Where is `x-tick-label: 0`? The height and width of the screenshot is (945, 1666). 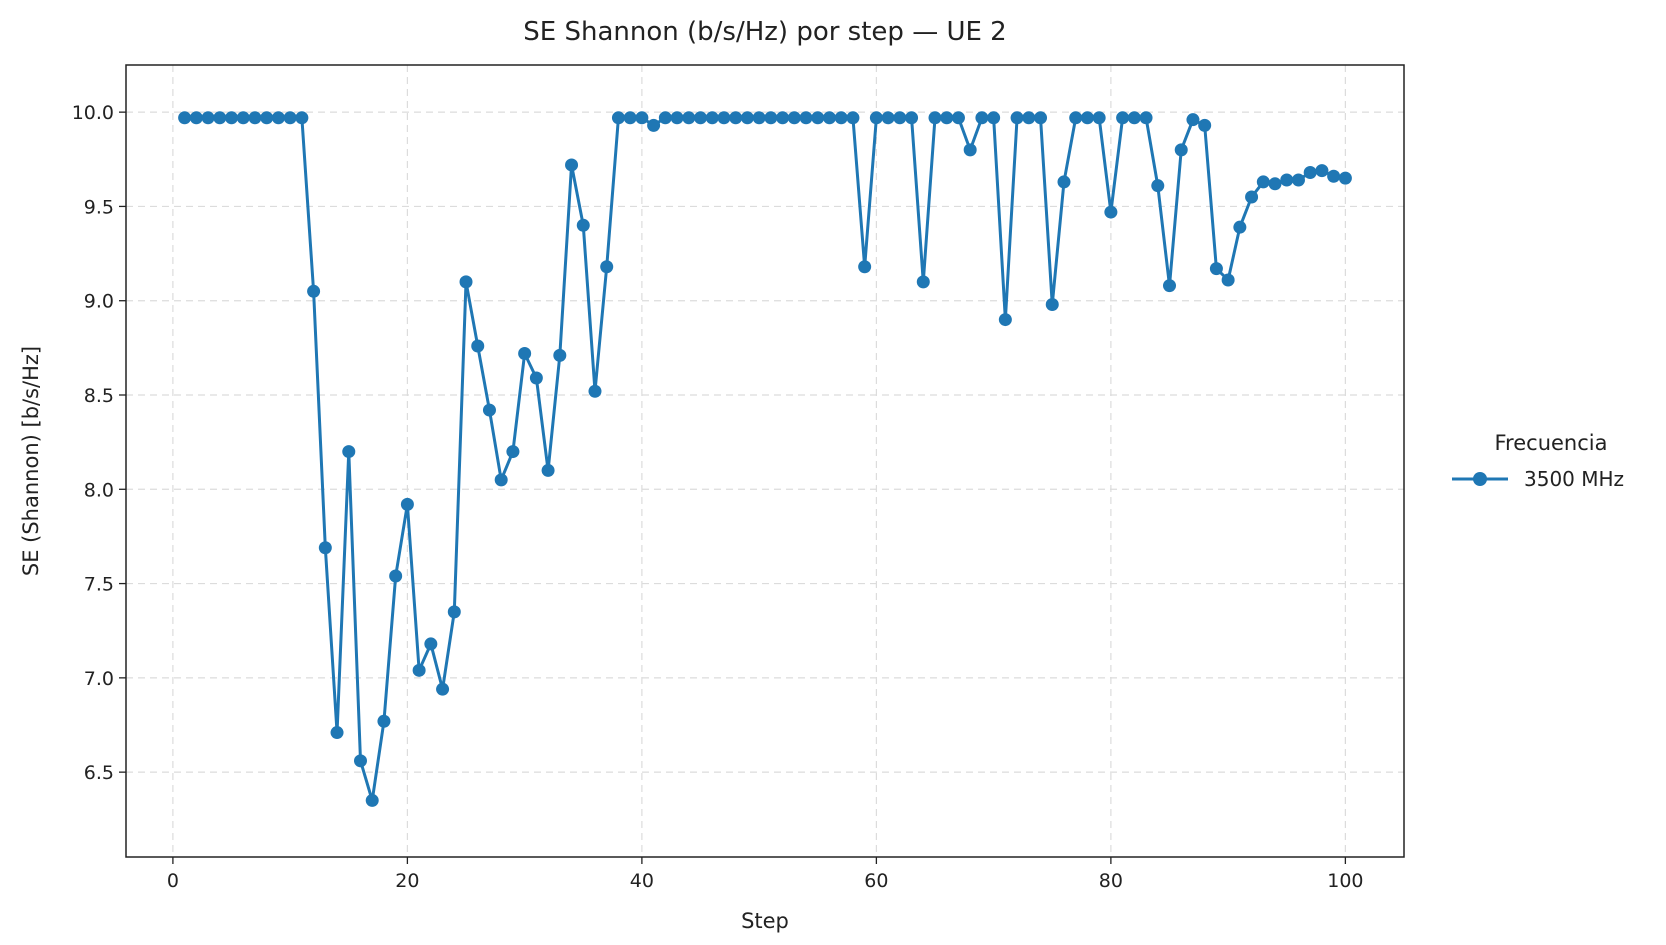 x-tick-label: 0 is located at coordinates (173, 881).